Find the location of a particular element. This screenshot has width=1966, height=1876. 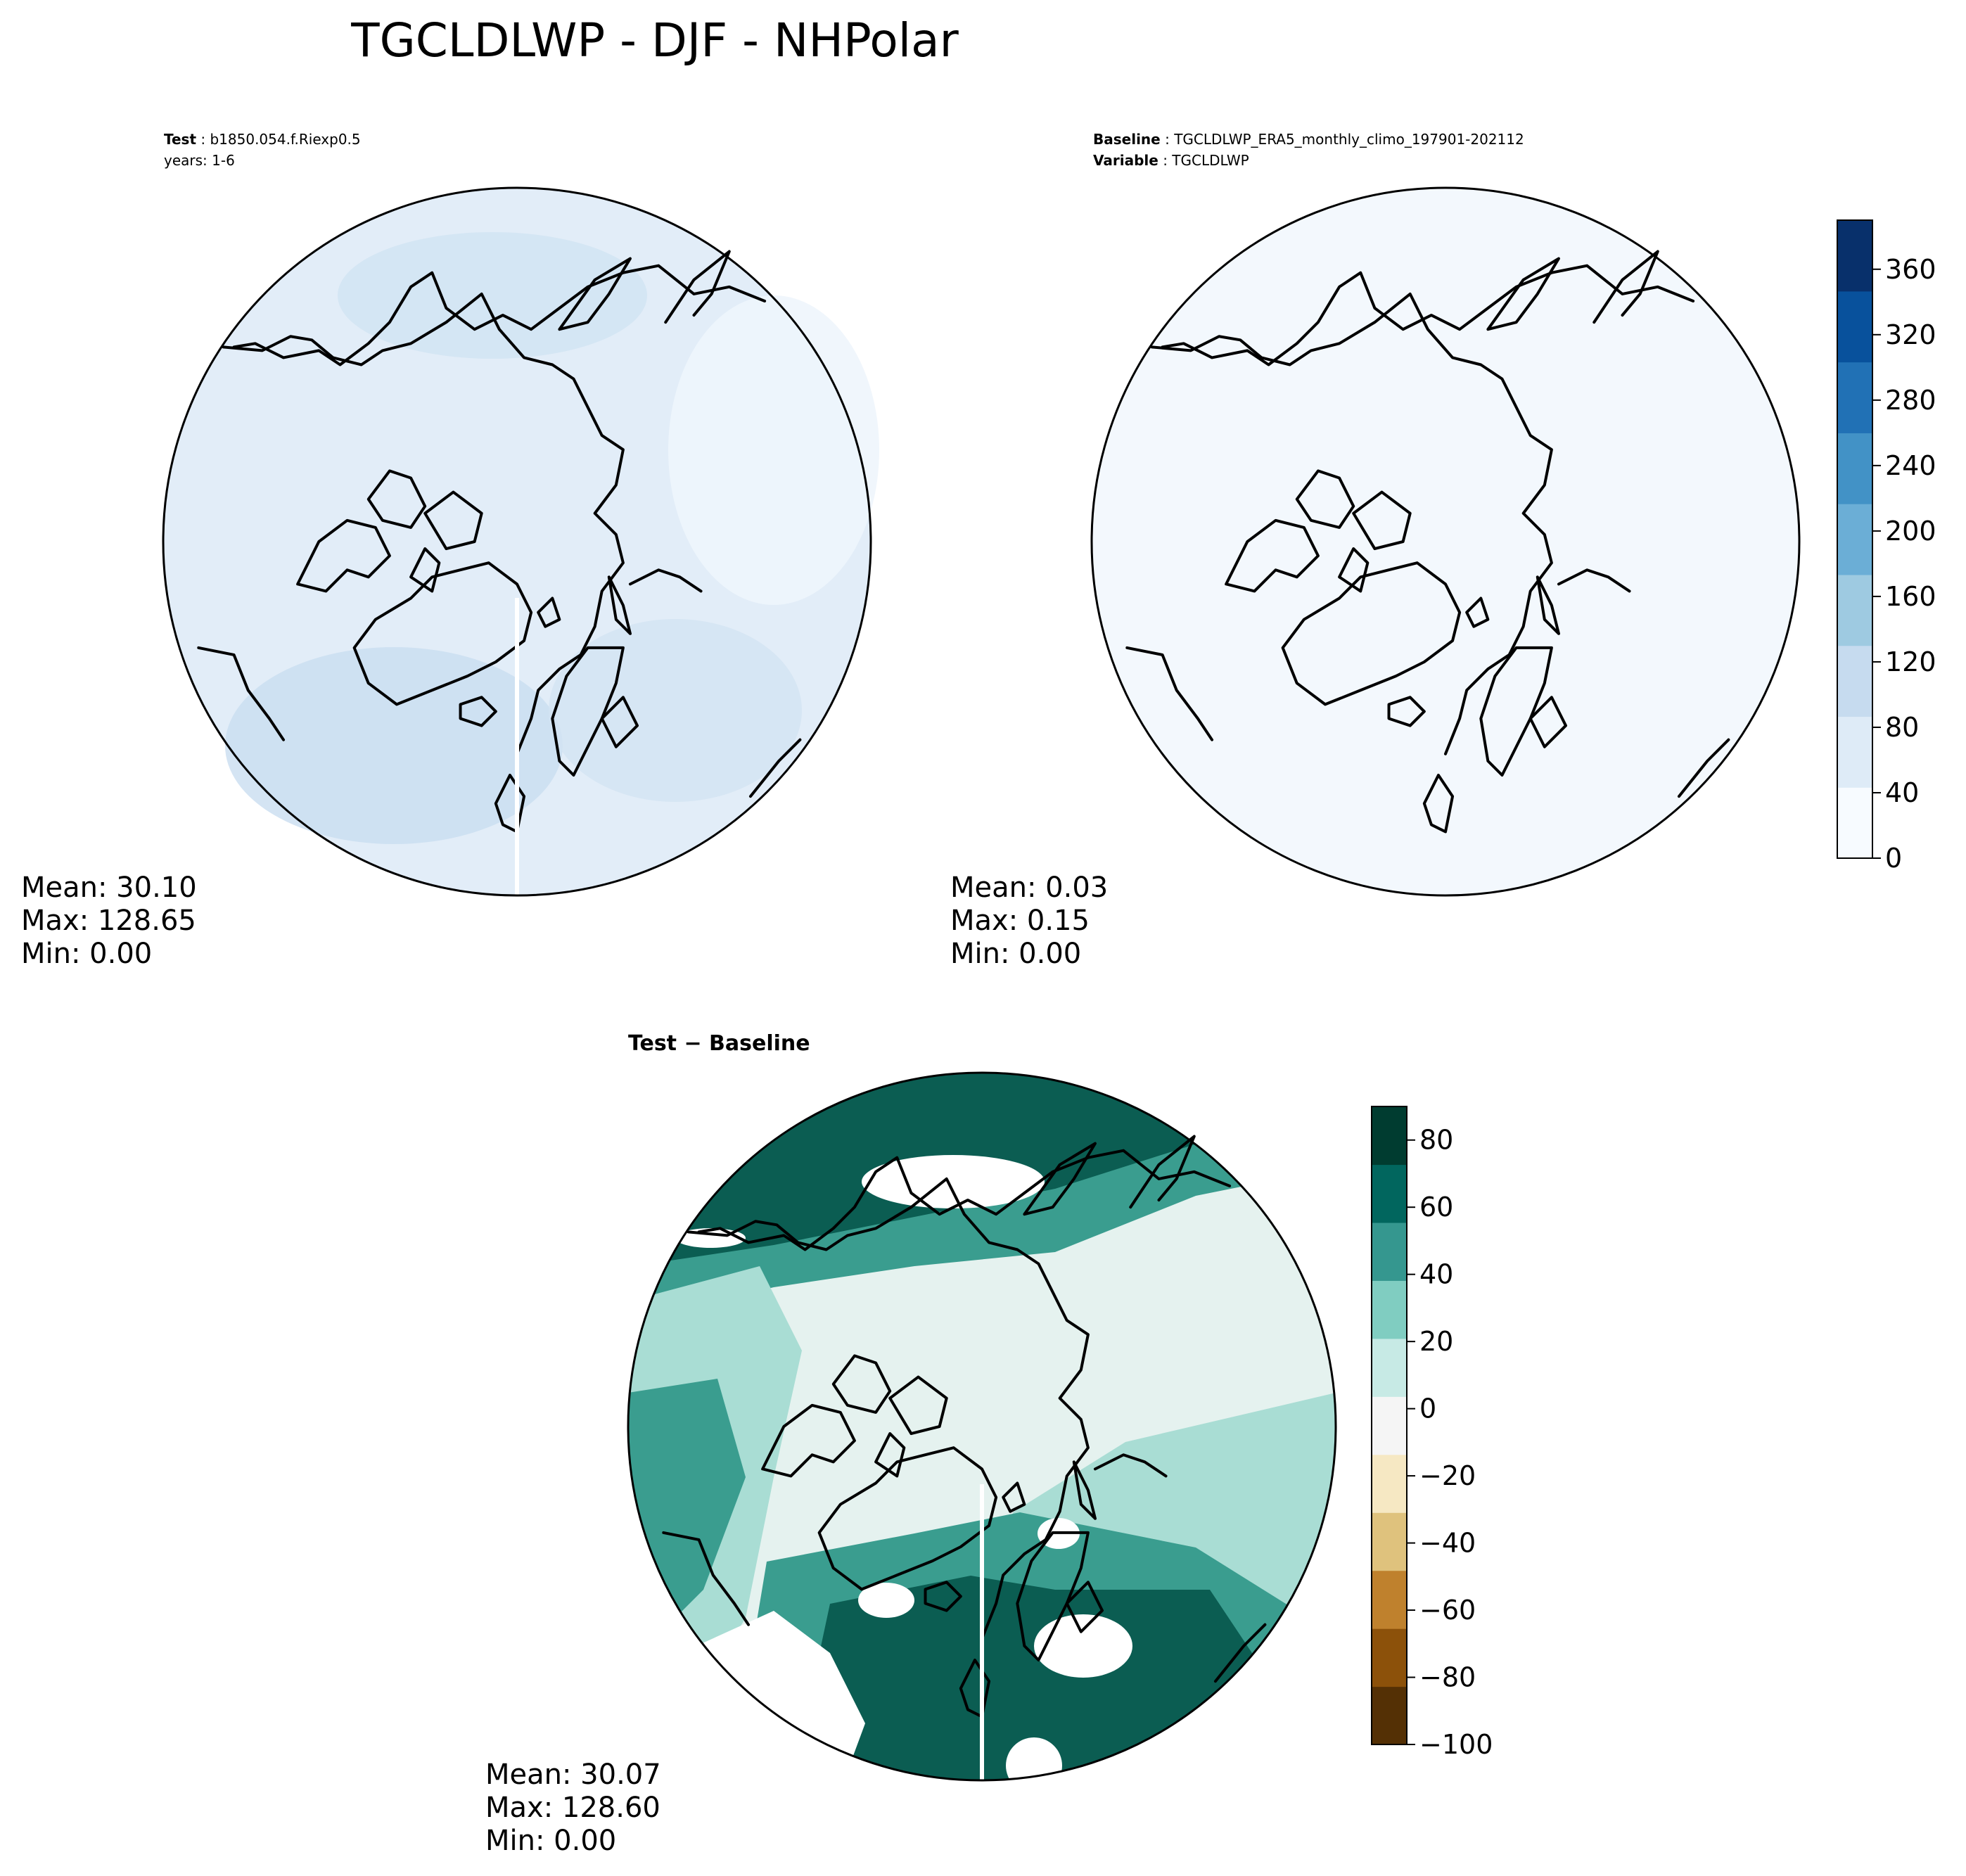

baseline-variable-bold: Variable is located at coordinates (1125, 160).